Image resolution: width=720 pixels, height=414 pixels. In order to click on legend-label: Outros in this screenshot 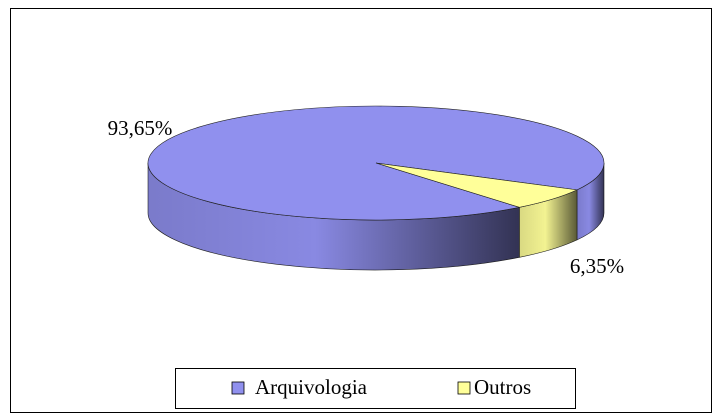, I will do `click(502, 387)`.